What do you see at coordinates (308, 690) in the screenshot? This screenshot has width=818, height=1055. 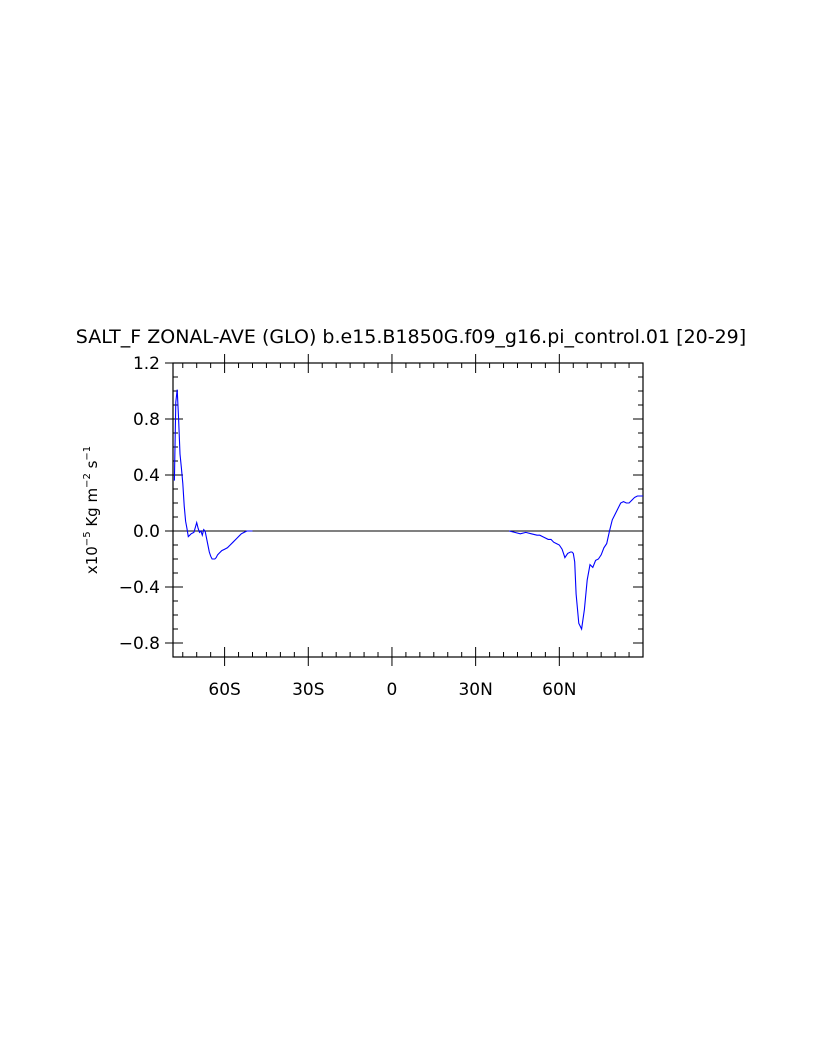 I see `x-tick-label: 30S` at bounding box center [308, 690].